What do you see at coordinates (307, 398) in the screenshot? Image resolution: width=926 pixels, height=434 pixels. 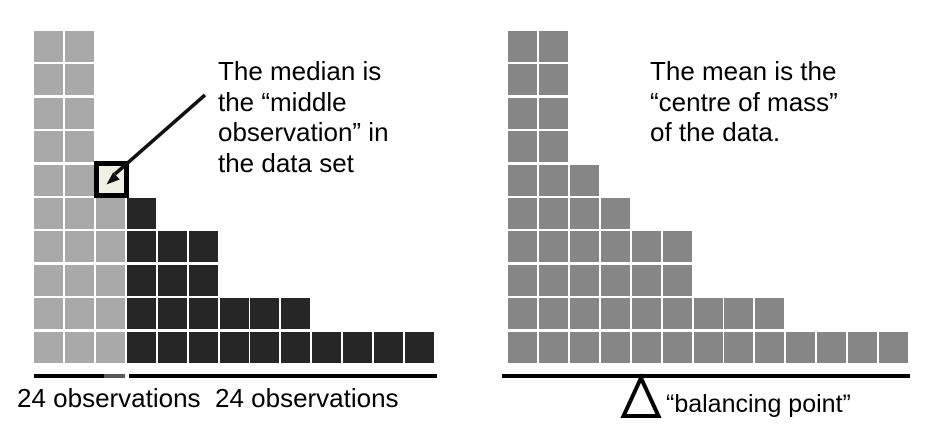 I see `upper-group-label: 24 observations` at bounding box center [307, 398].